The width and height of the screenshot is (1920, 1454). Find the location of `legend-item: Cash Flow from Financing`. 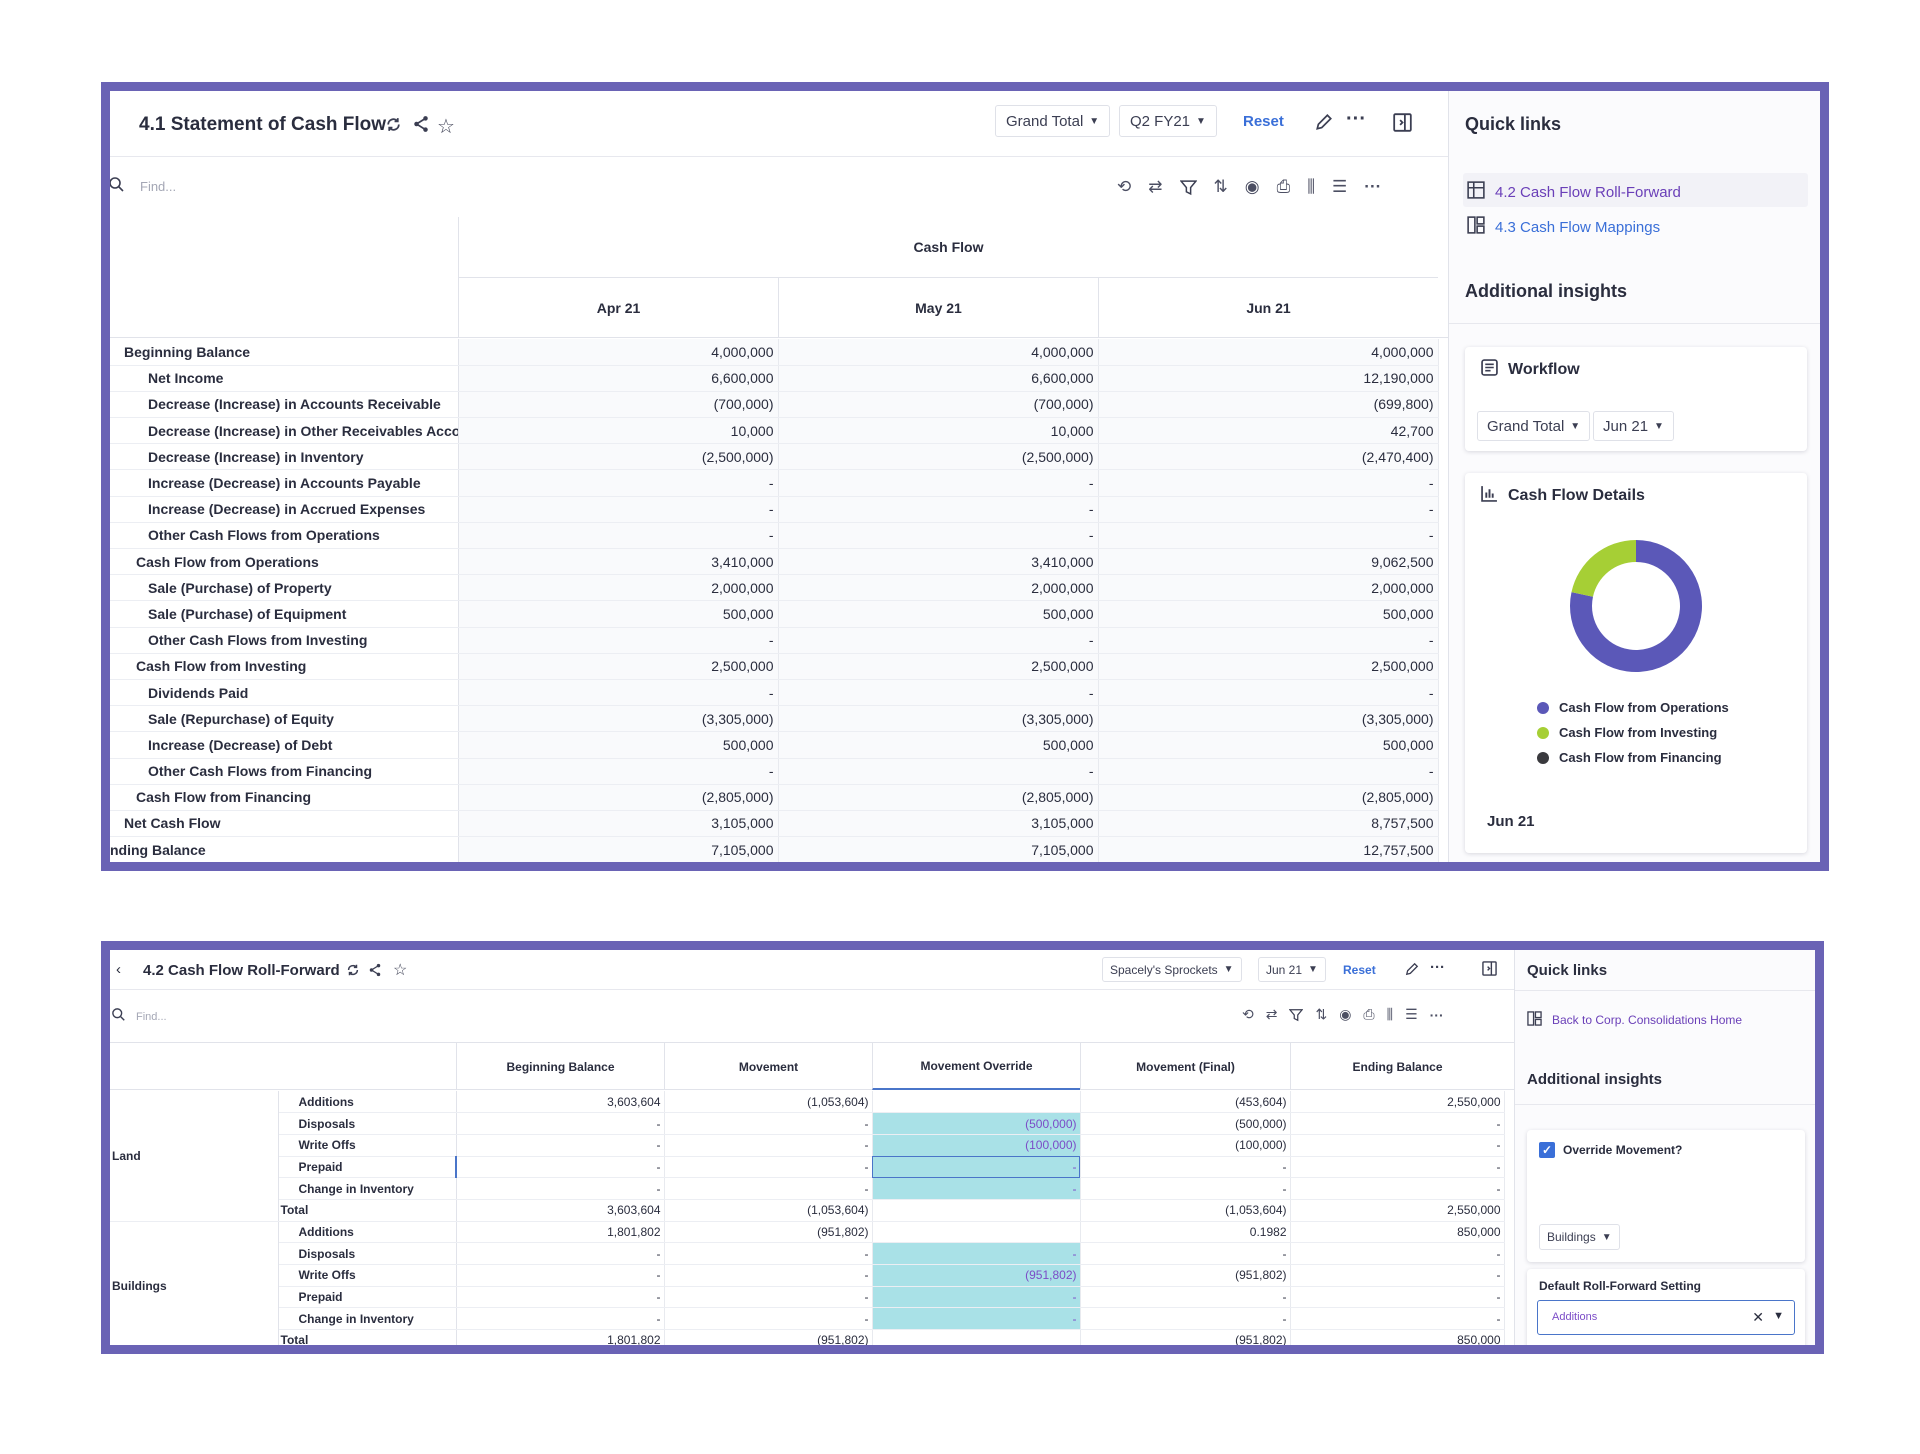

legend-item: Cash Flow from Financing is located at coordinates (1633, 757).